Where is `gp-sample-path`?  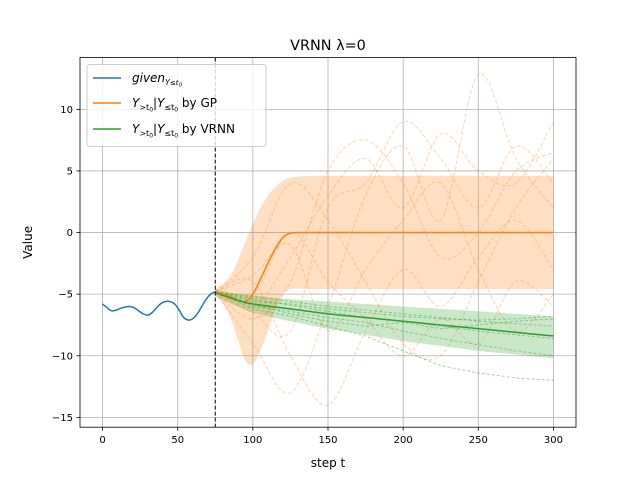 gp-sample-path is located at coordinates (384, 294).